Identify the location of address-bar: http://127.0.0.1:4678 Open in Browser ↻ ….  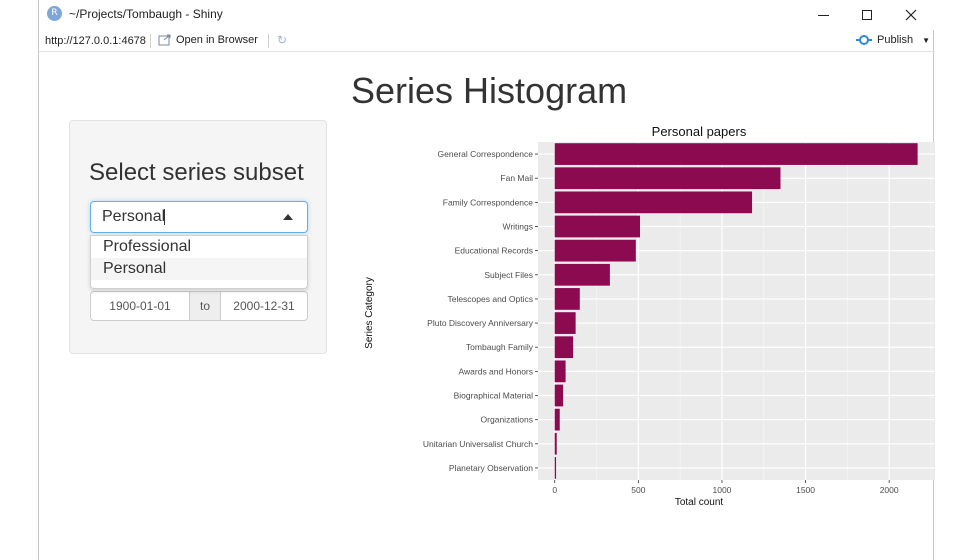
(487, 41).